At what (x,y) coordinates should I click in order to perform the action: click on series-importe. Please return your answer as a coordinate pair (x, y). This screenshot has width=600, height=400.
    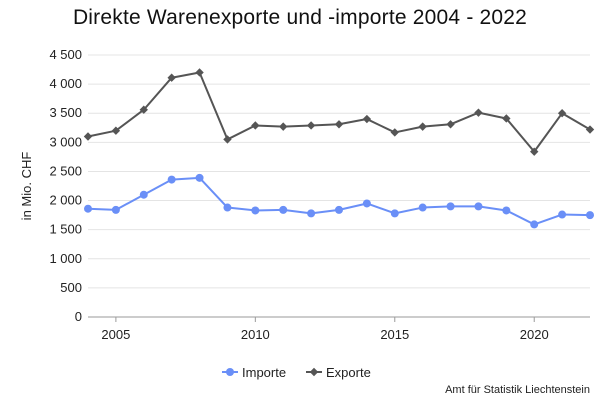
    Looking at the image, I should click on (339, 201).